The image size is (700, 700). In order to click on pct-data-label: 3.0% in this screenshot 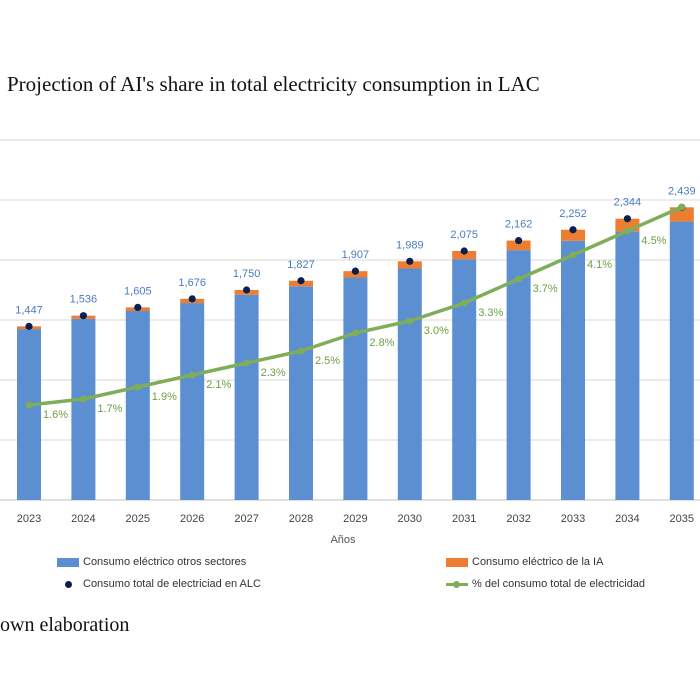, I will do `click(436, 331)`.